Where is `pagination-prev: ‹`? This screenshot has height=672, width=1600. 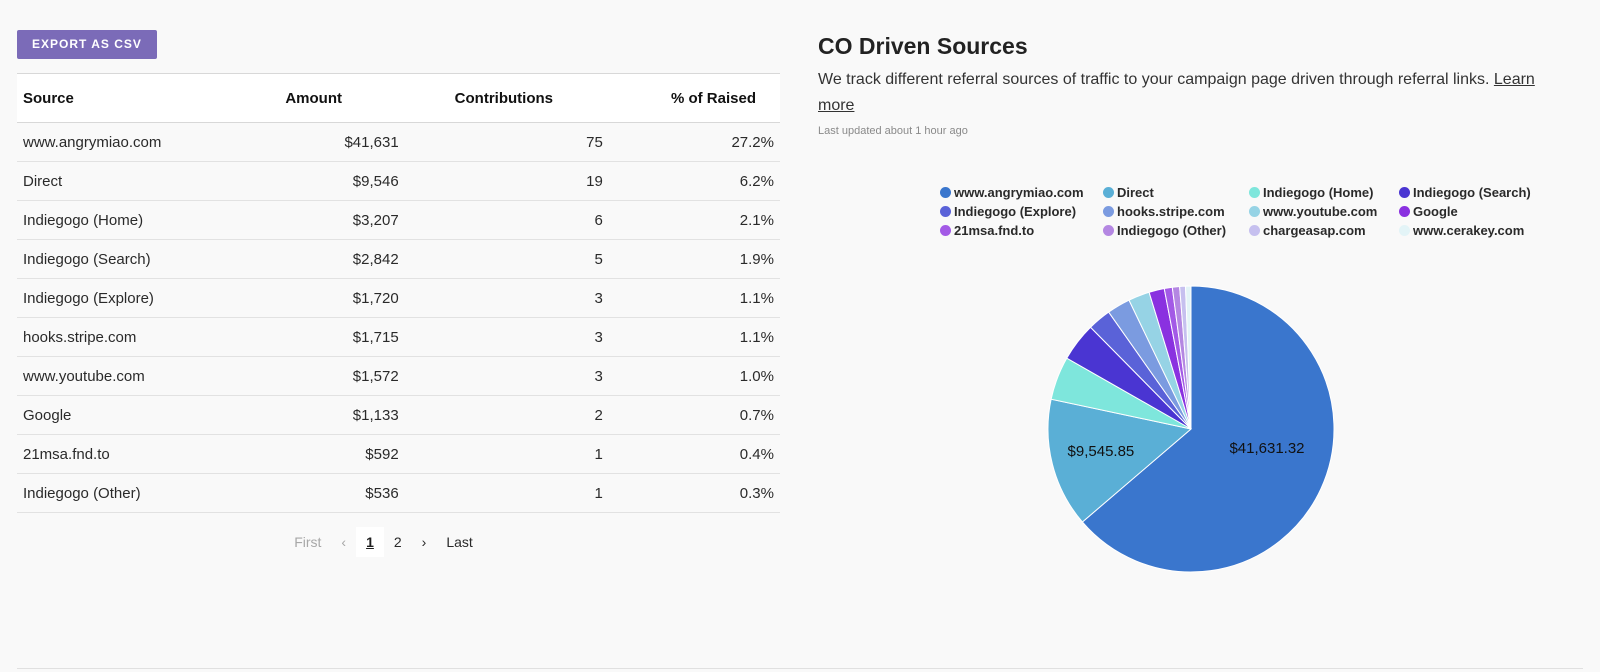 pagination-prev: ‹ is located at coordinates (344, 542).